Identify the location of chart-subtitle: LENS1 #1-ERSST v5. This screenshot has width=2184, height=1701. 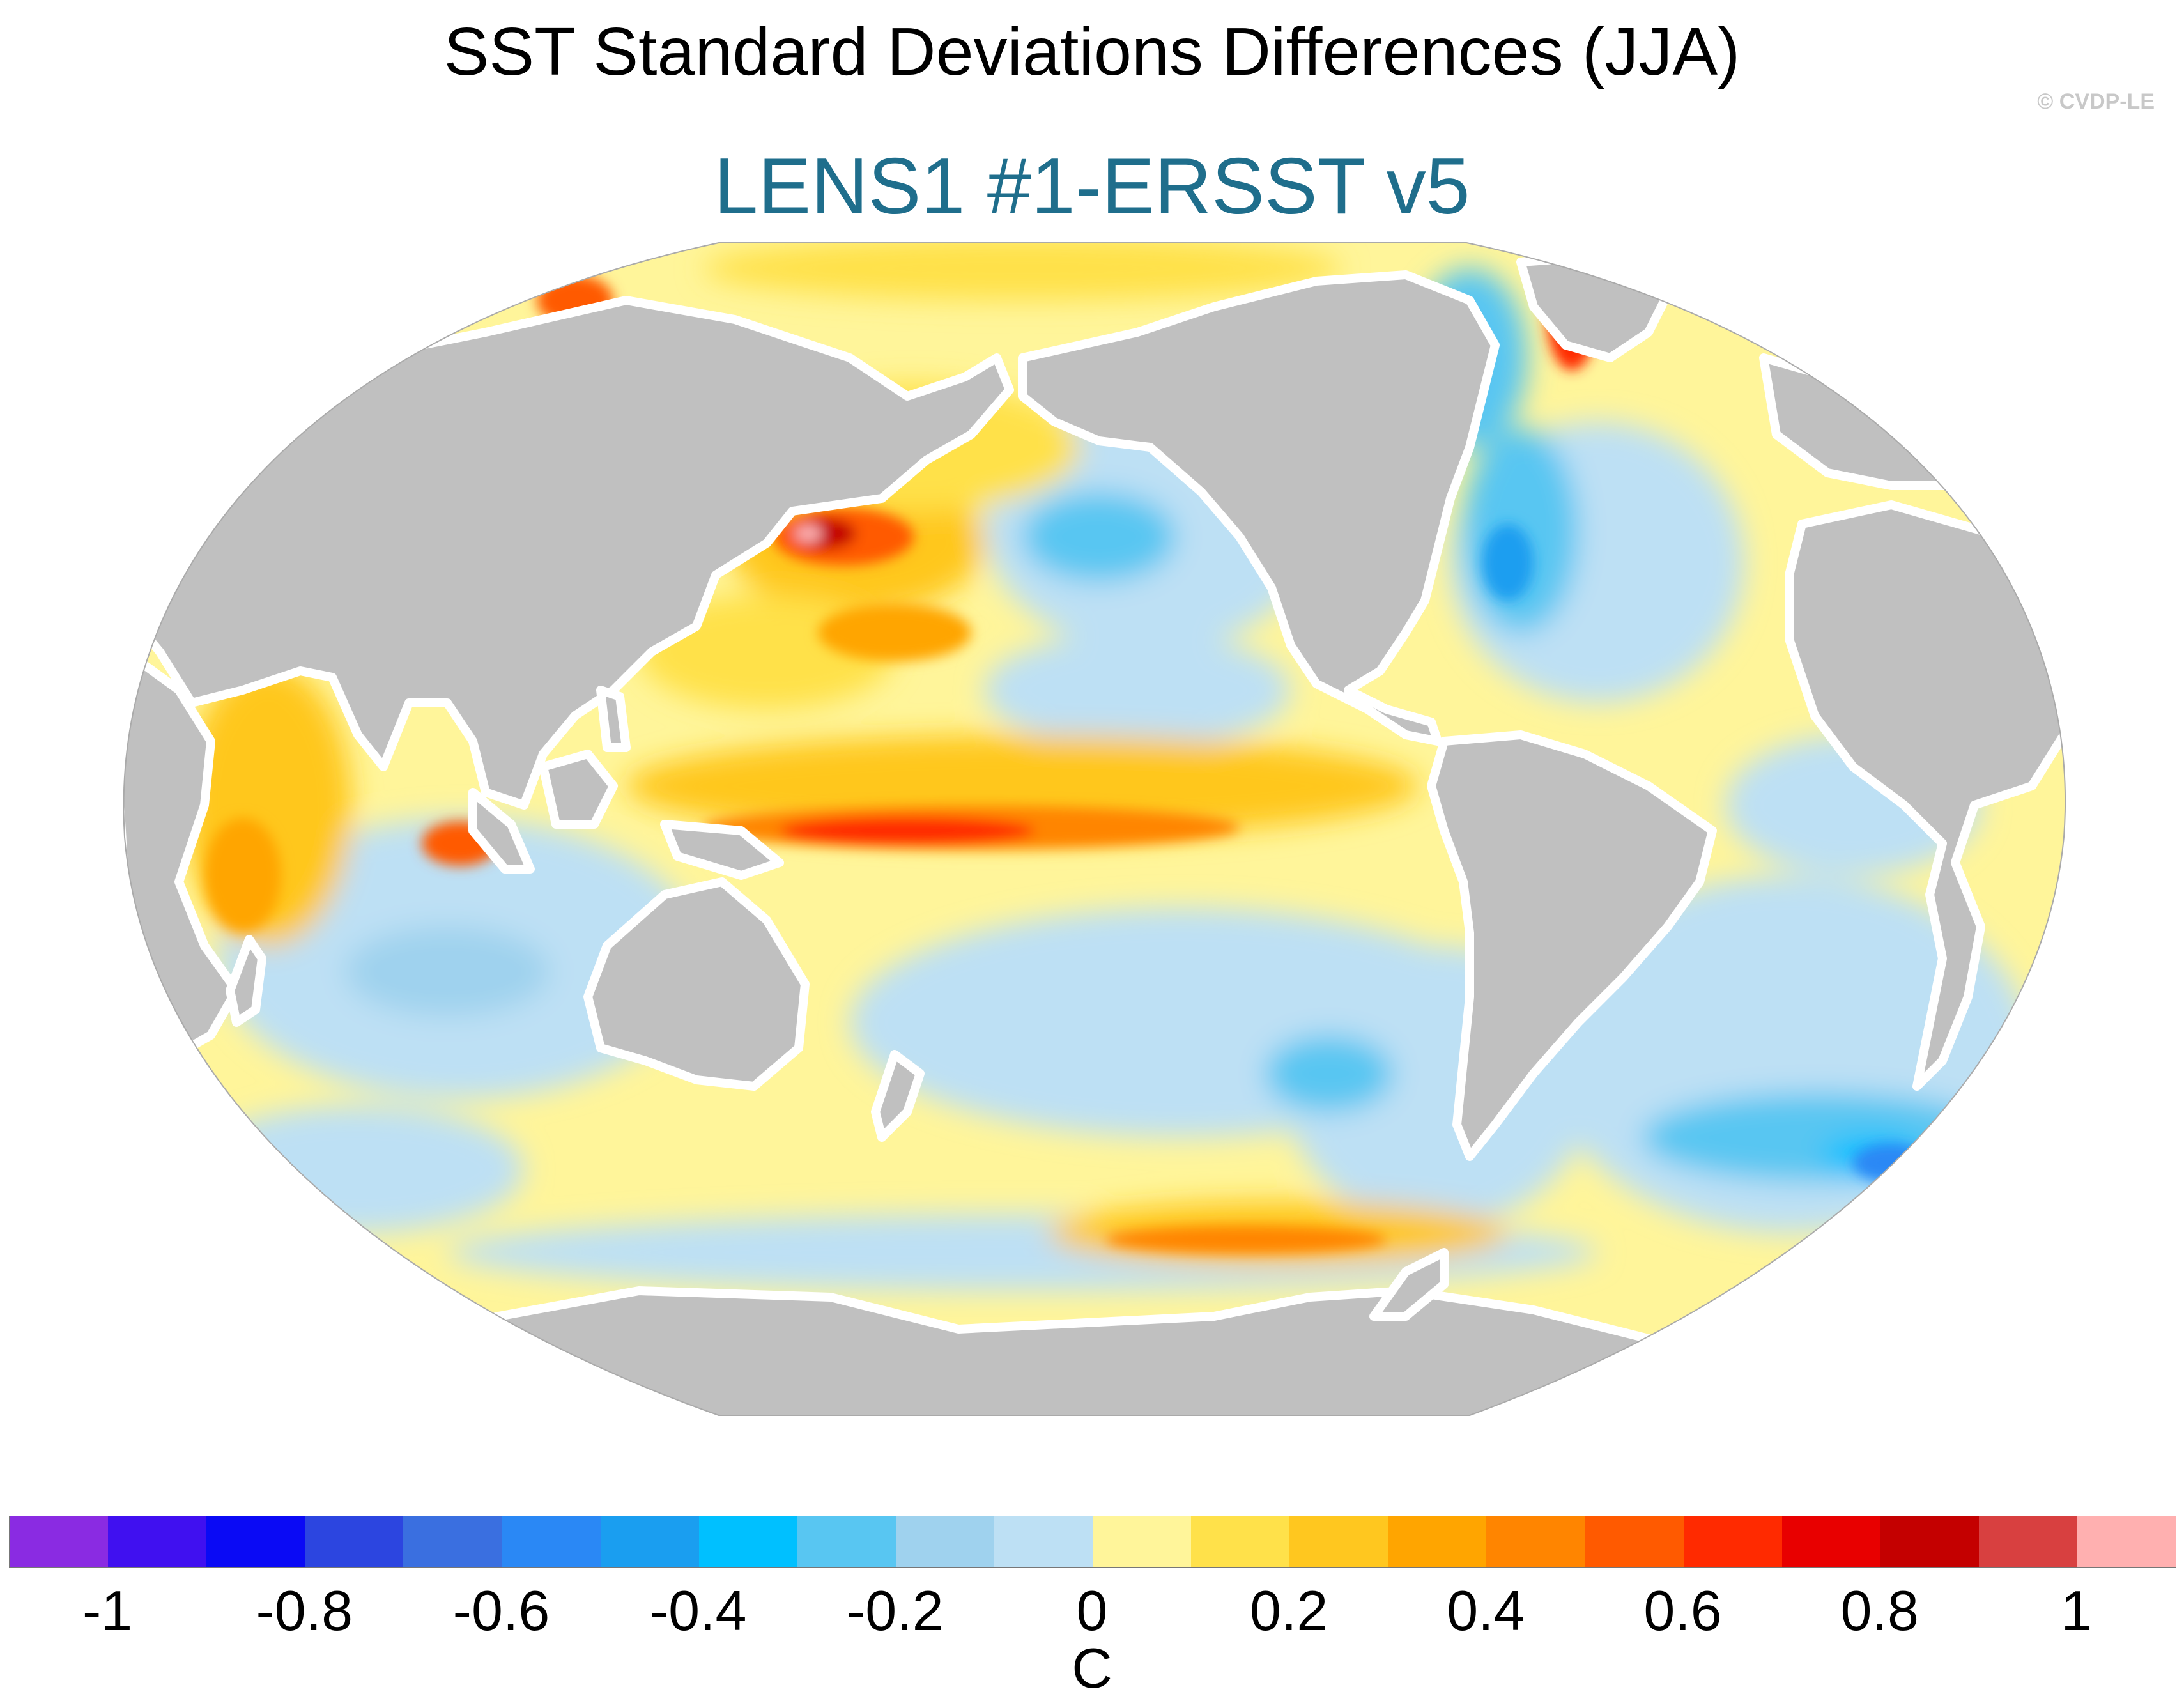
(1092, 186).